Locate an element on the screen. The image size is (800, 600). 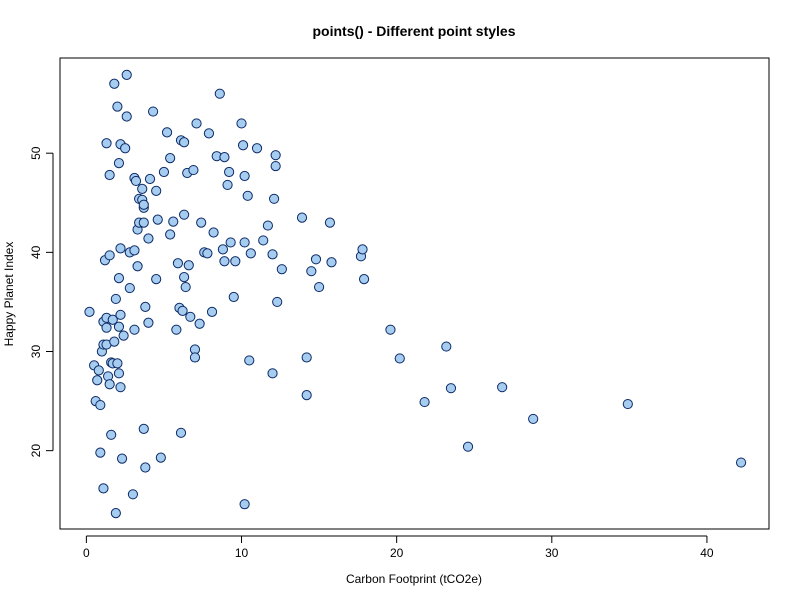
x-tick-label: 10 is located at coordinates (242, 553).